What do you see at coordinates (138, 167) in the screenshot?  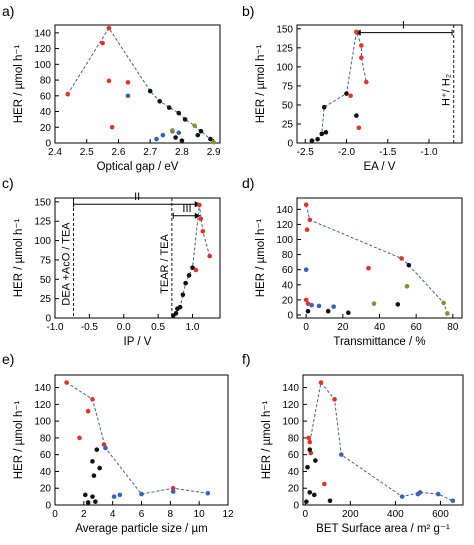 I see `x-axis-label: Optical gap / eV` at bounding box center [138, 167].